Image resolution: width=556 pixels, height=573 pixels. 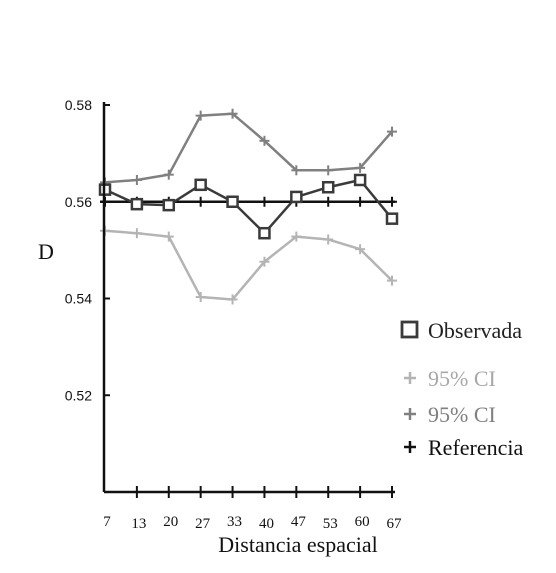 I want to click on x-ticks: 7 13 20 27 33 40 47 53 60 67, so click(x=252, y=509).